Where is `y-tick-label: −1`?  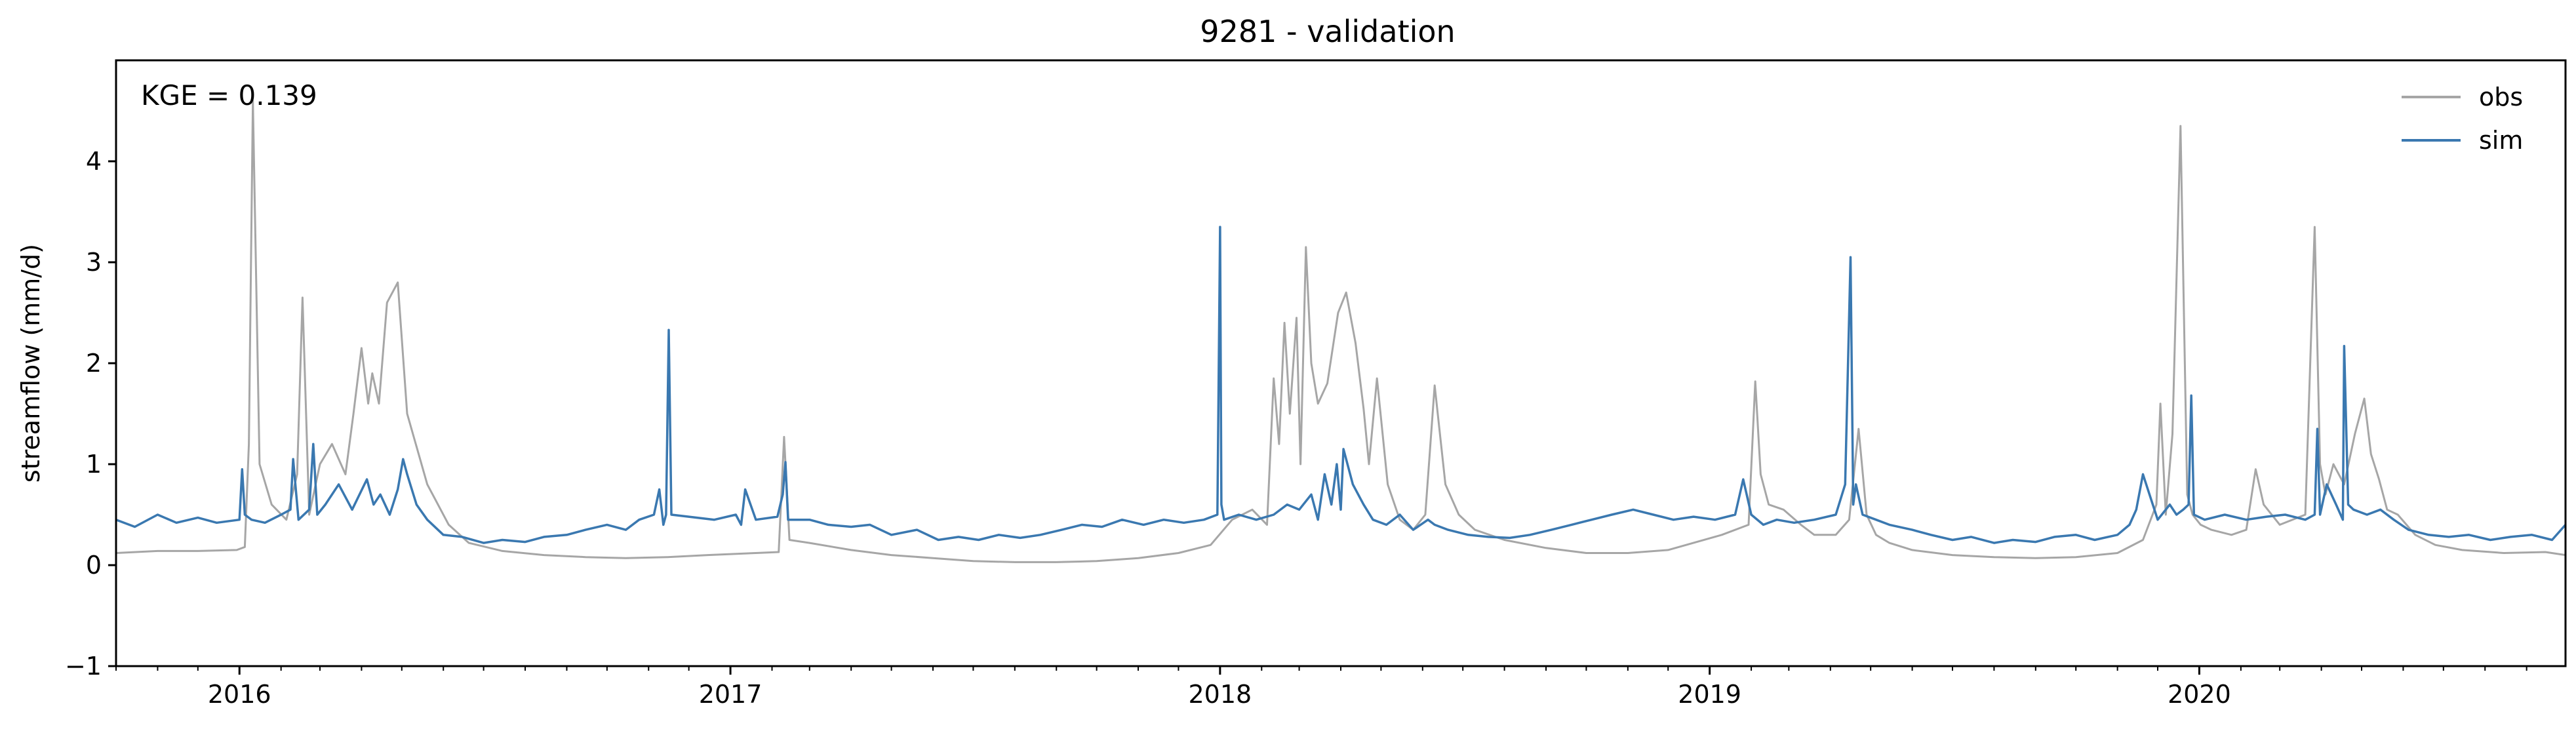 y-tick-label: −1 is located at coordinates (83, 666).